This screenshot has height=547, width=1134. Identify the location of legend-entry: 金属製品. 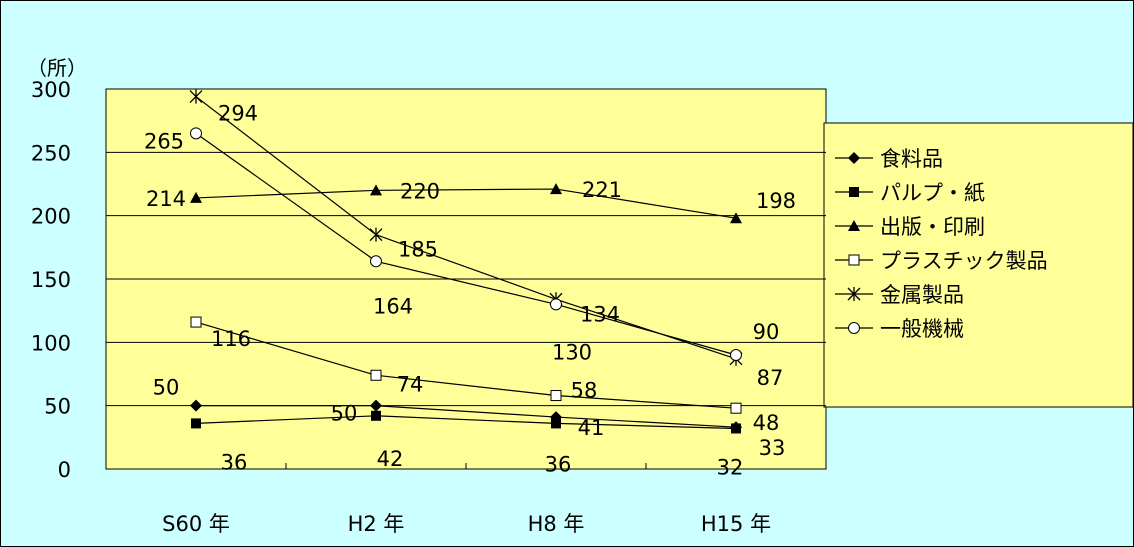
(899, 295).